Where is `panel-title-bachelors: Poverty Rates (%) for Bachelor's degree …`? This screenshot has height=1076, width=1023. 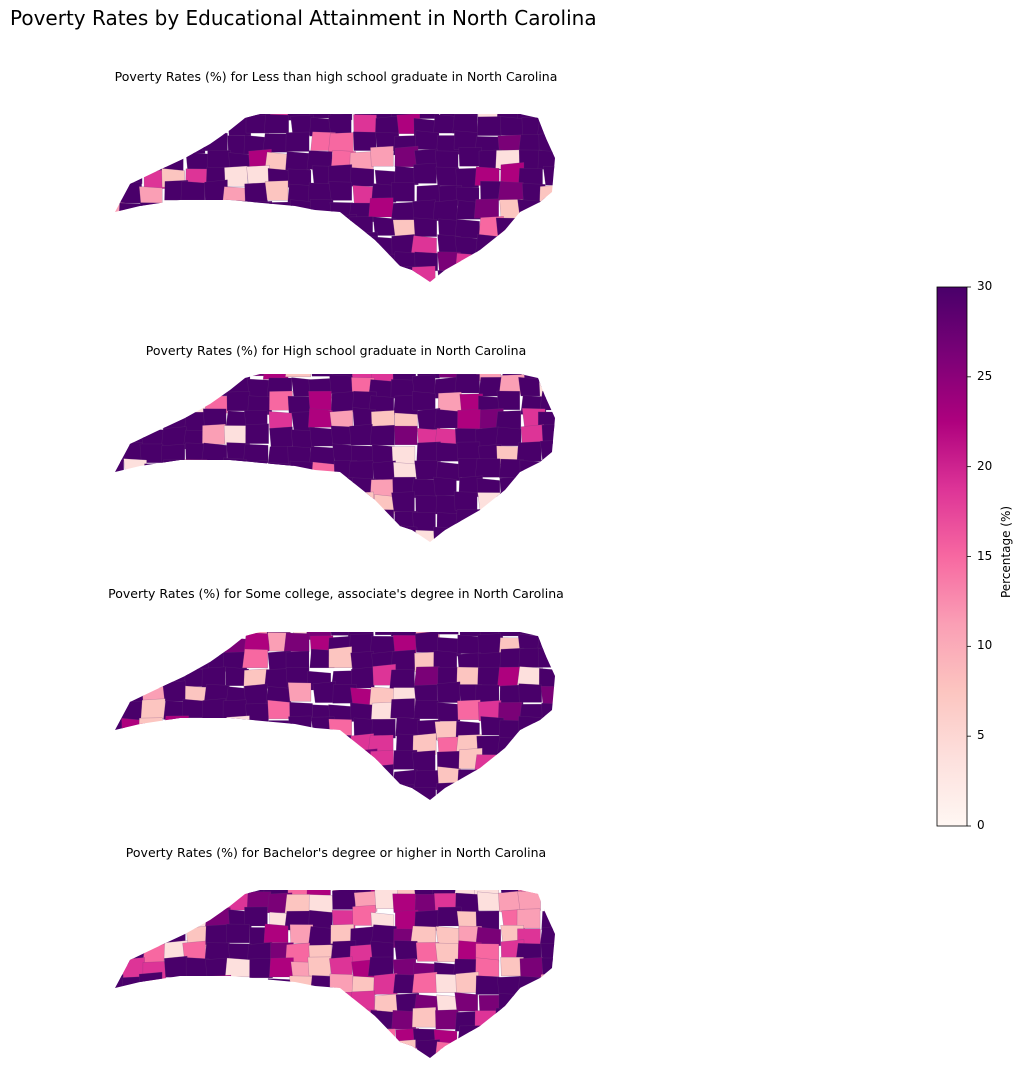 panel-title-bachelors: Poverty Rates (%) for Bachelor's degree … is located at coordinates (336, 852).